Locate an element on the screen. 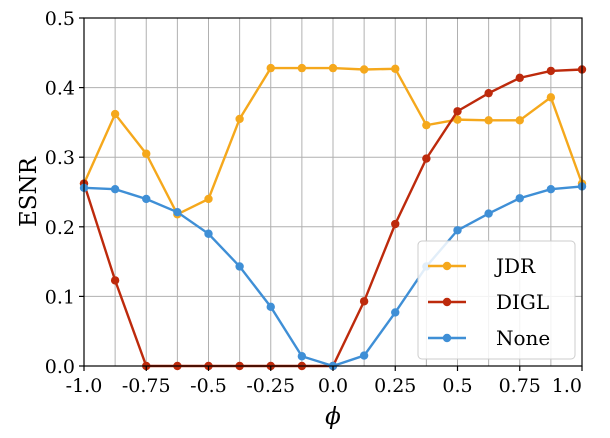 The height and width of the screenshot is (438, 610). y-tick-label: 0.0 is located at coordinates (60, 367).